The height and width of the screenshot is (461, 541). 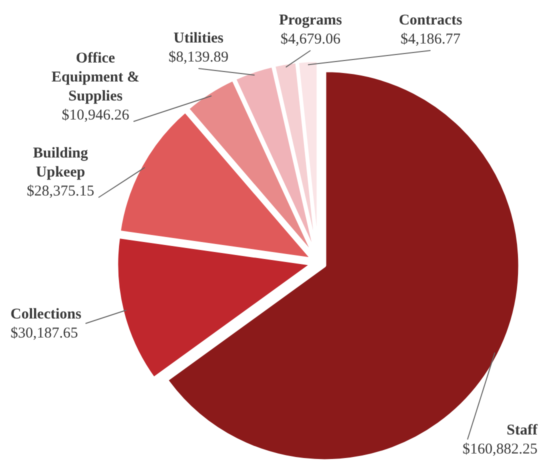 I want to click on data-label: $160,882.25, so click(x=500, y=450).